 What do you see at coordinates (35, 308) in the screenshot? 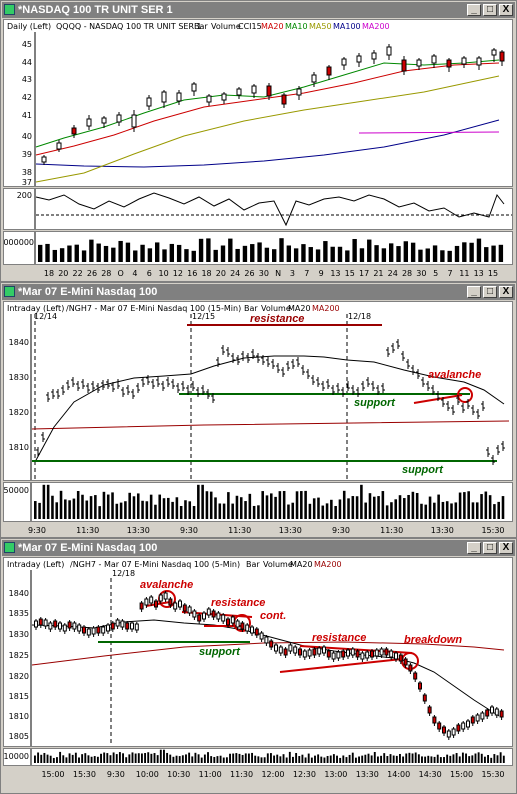
I see `timeframe-label: Intraday (Left)` at bounding box center [35, 308].